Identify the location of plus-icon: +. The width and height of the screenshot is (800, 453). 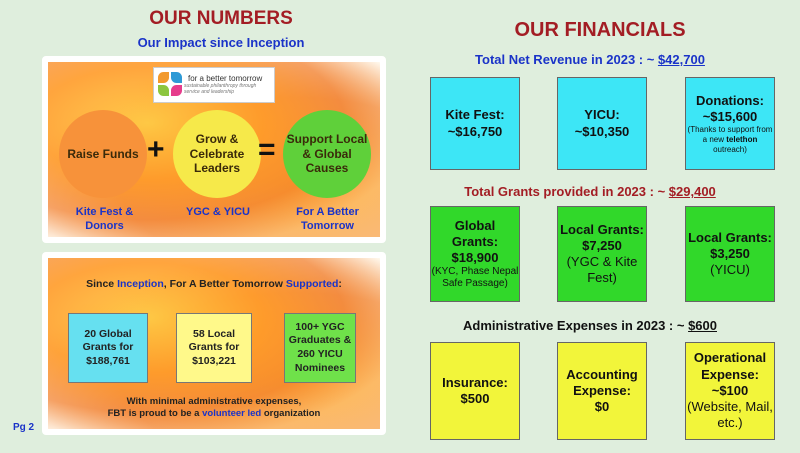
(156, 149).